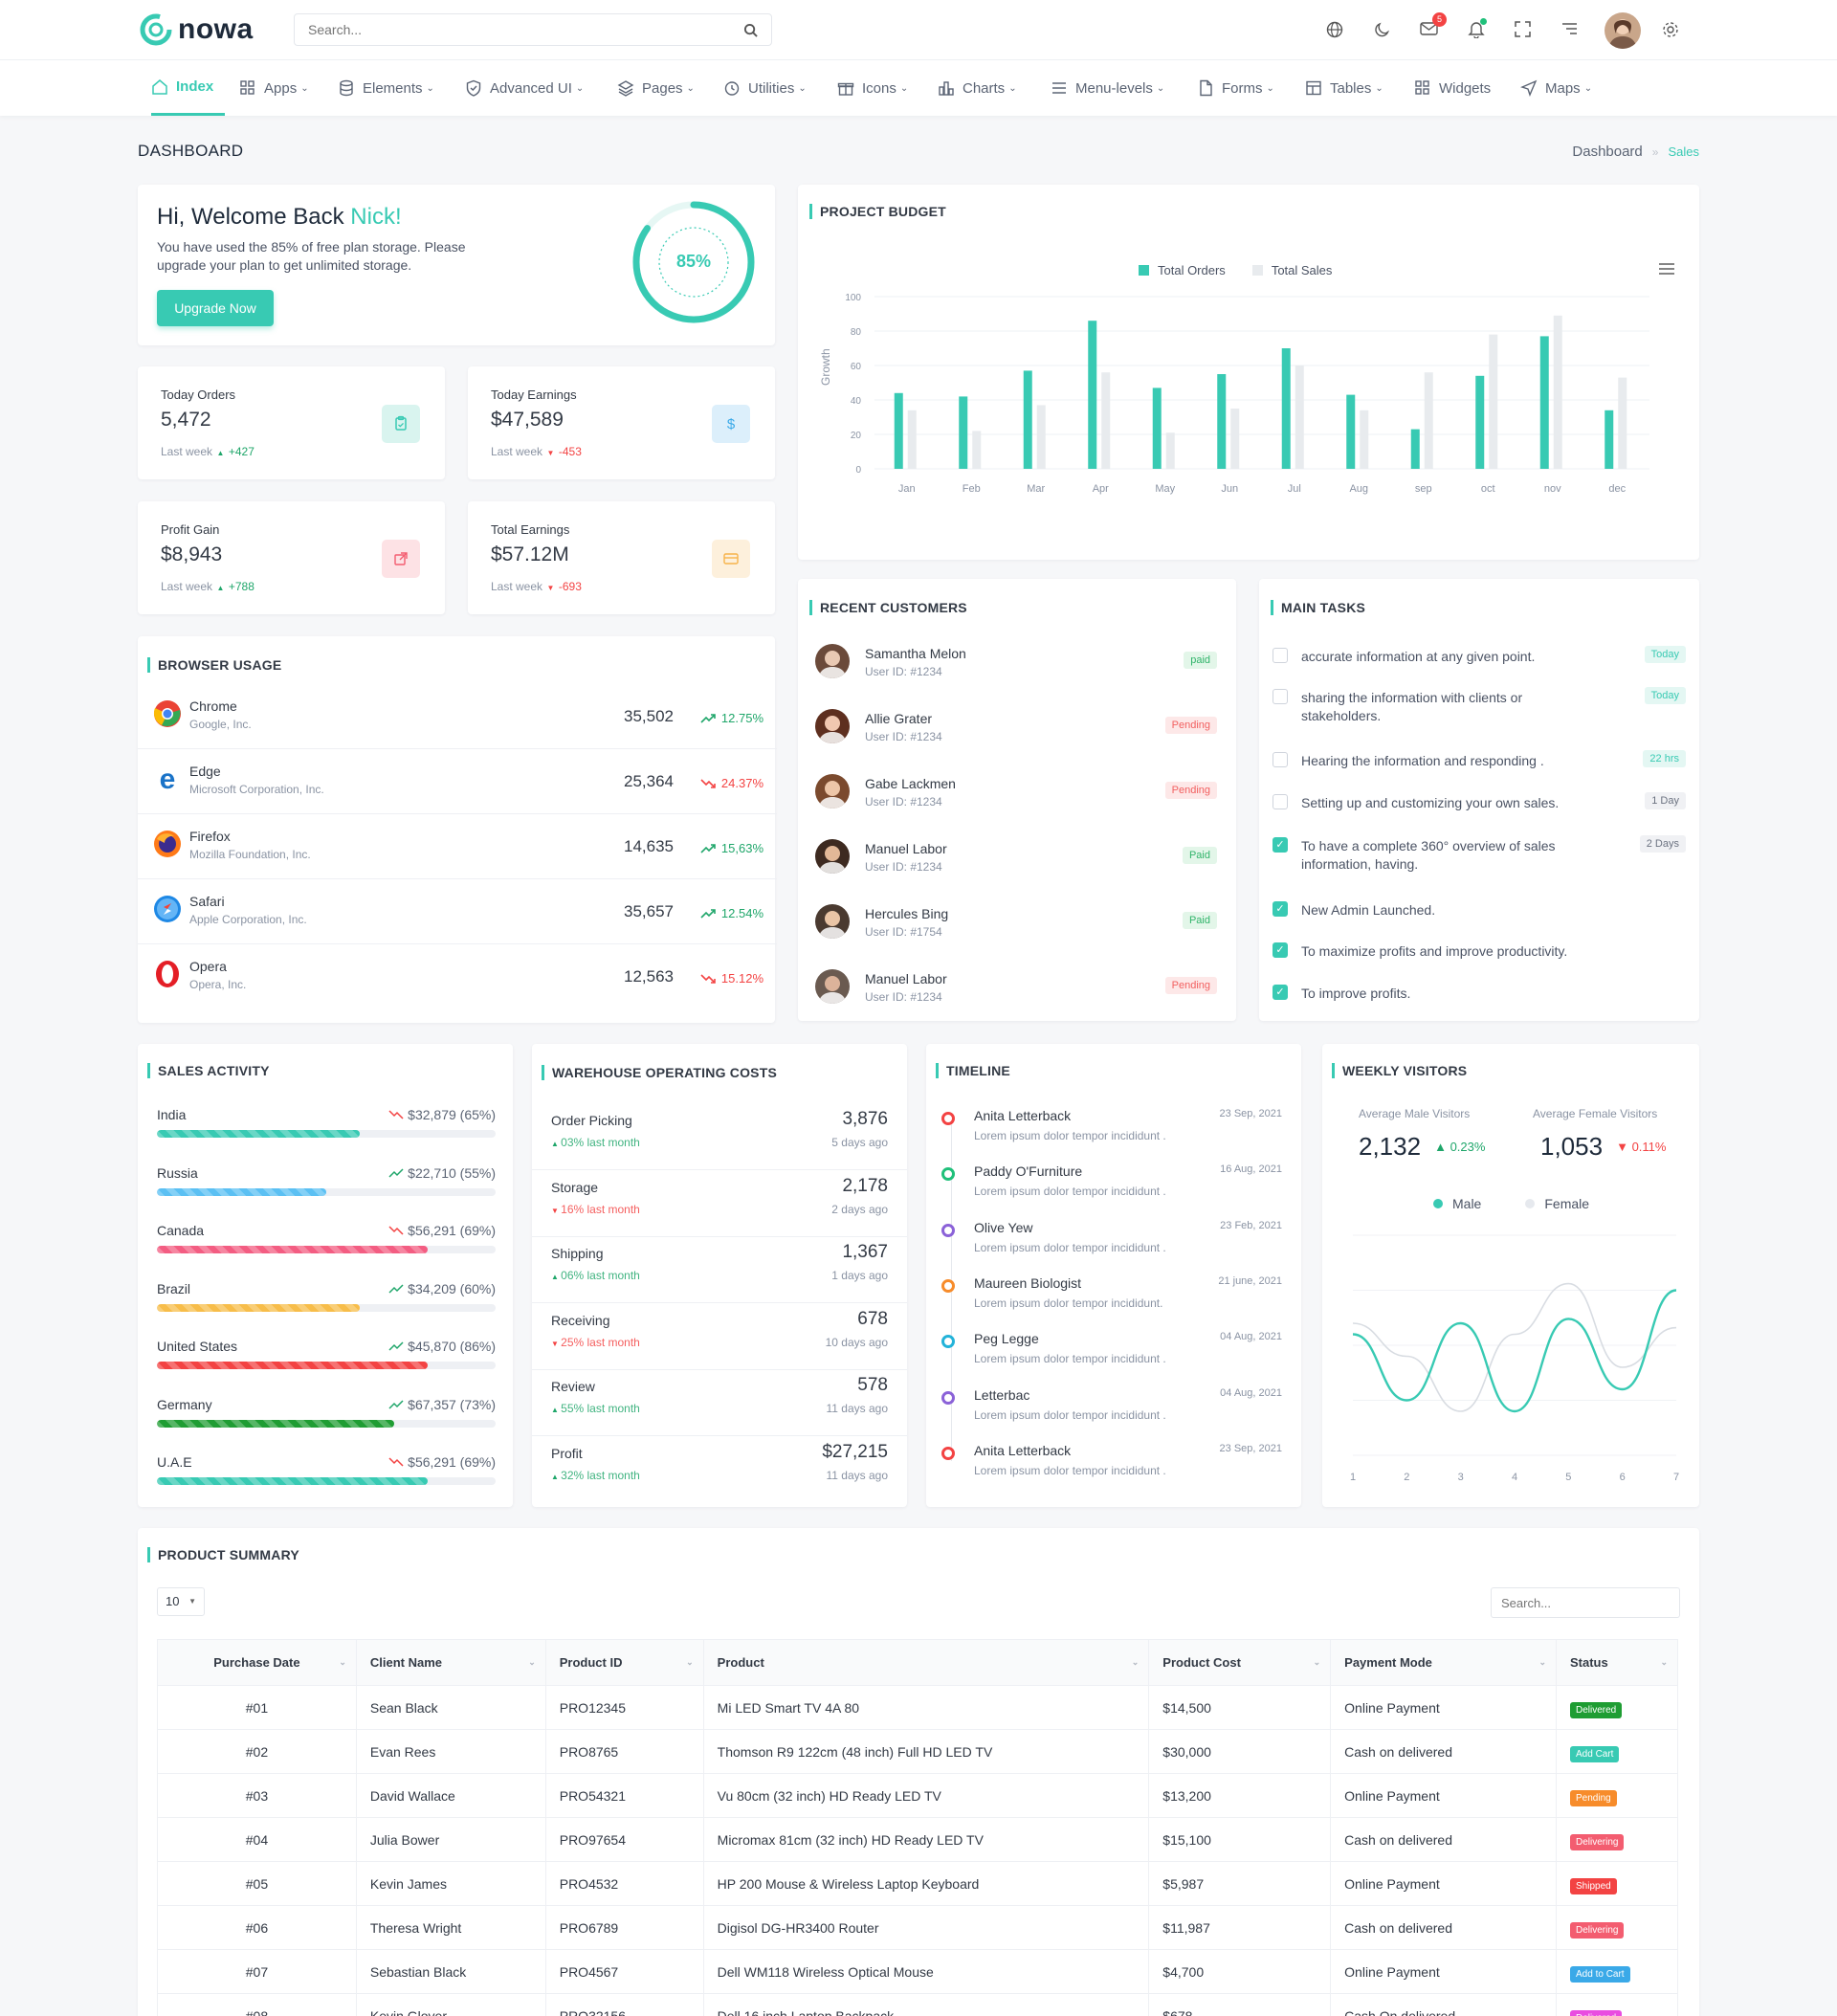 Image resolution: width=1837 pixels, height=2016 pixels. Describe the element at coordinates (450, 1662) in the screenshot. I see `column-header-client-name: Client Name ⌄` at that location.